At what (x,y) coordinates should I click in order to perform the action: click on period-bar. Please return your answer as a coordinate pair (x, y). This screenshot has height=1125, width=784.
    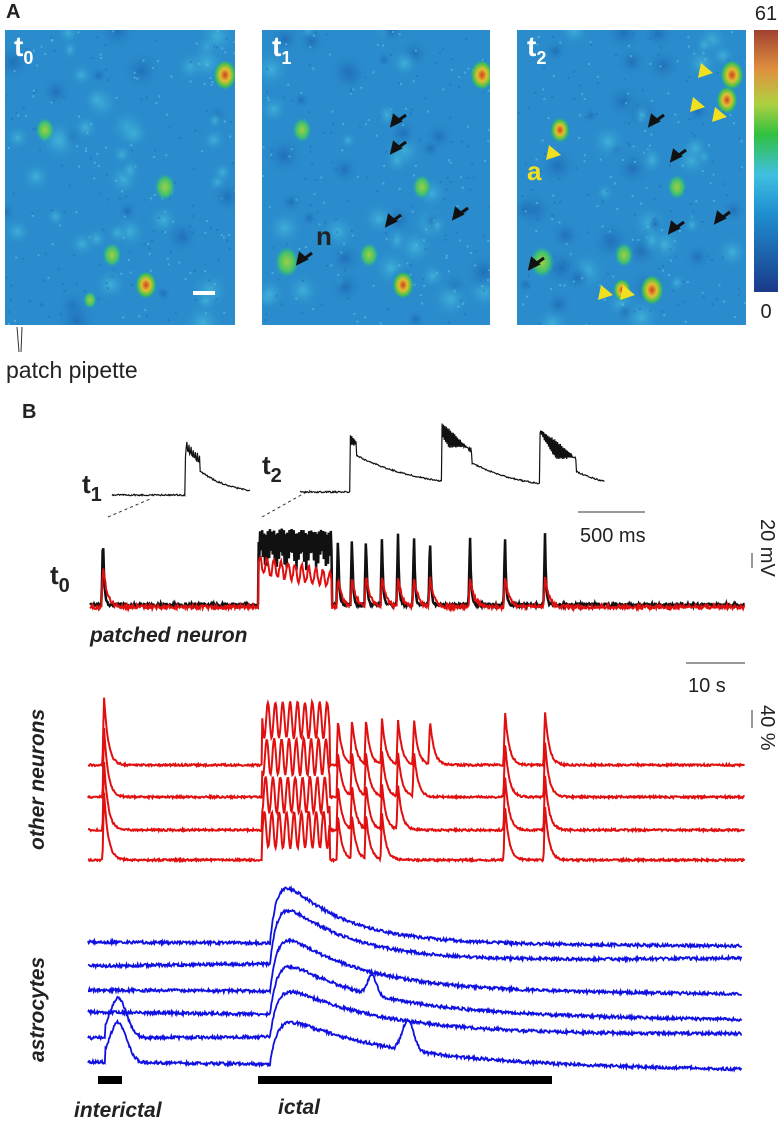
    Looking at the image, I should click on (405, 1080).